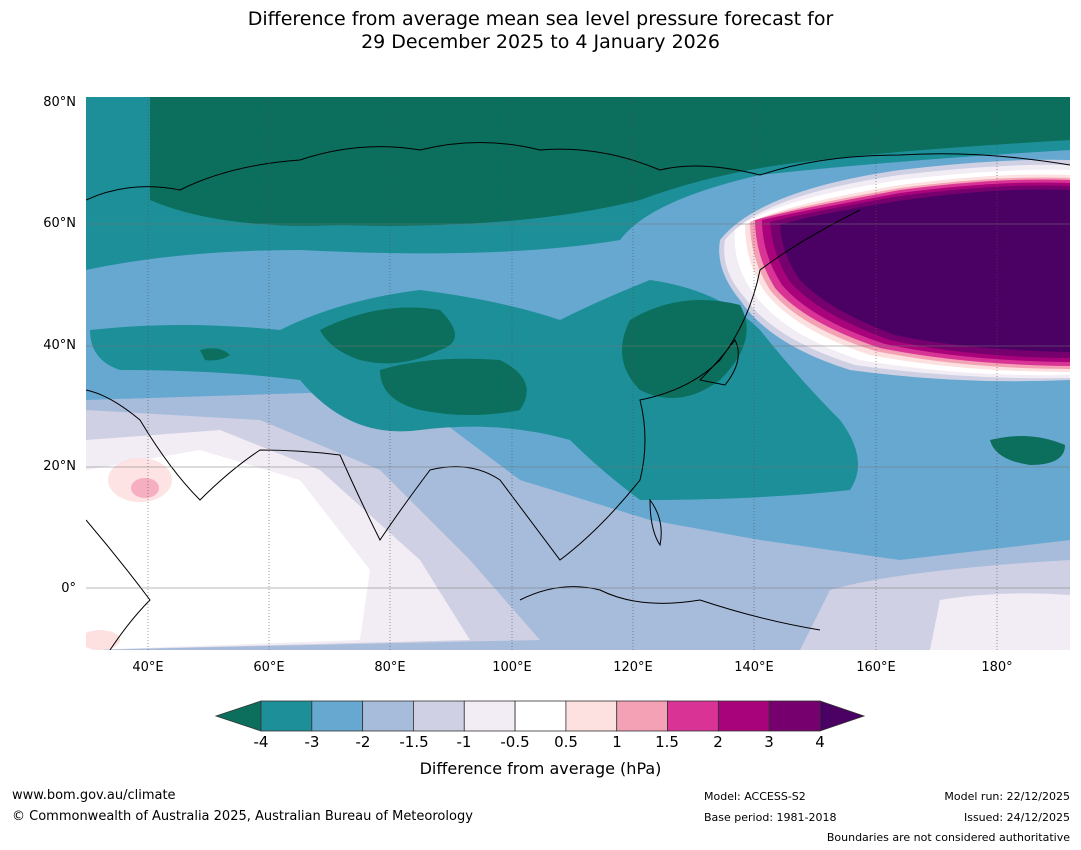 This screenshot has width=1081, height=850. Describe the element at coordinates (820, 742) in the screenshot. I see `colorbar-tick-label: 4` at that location.